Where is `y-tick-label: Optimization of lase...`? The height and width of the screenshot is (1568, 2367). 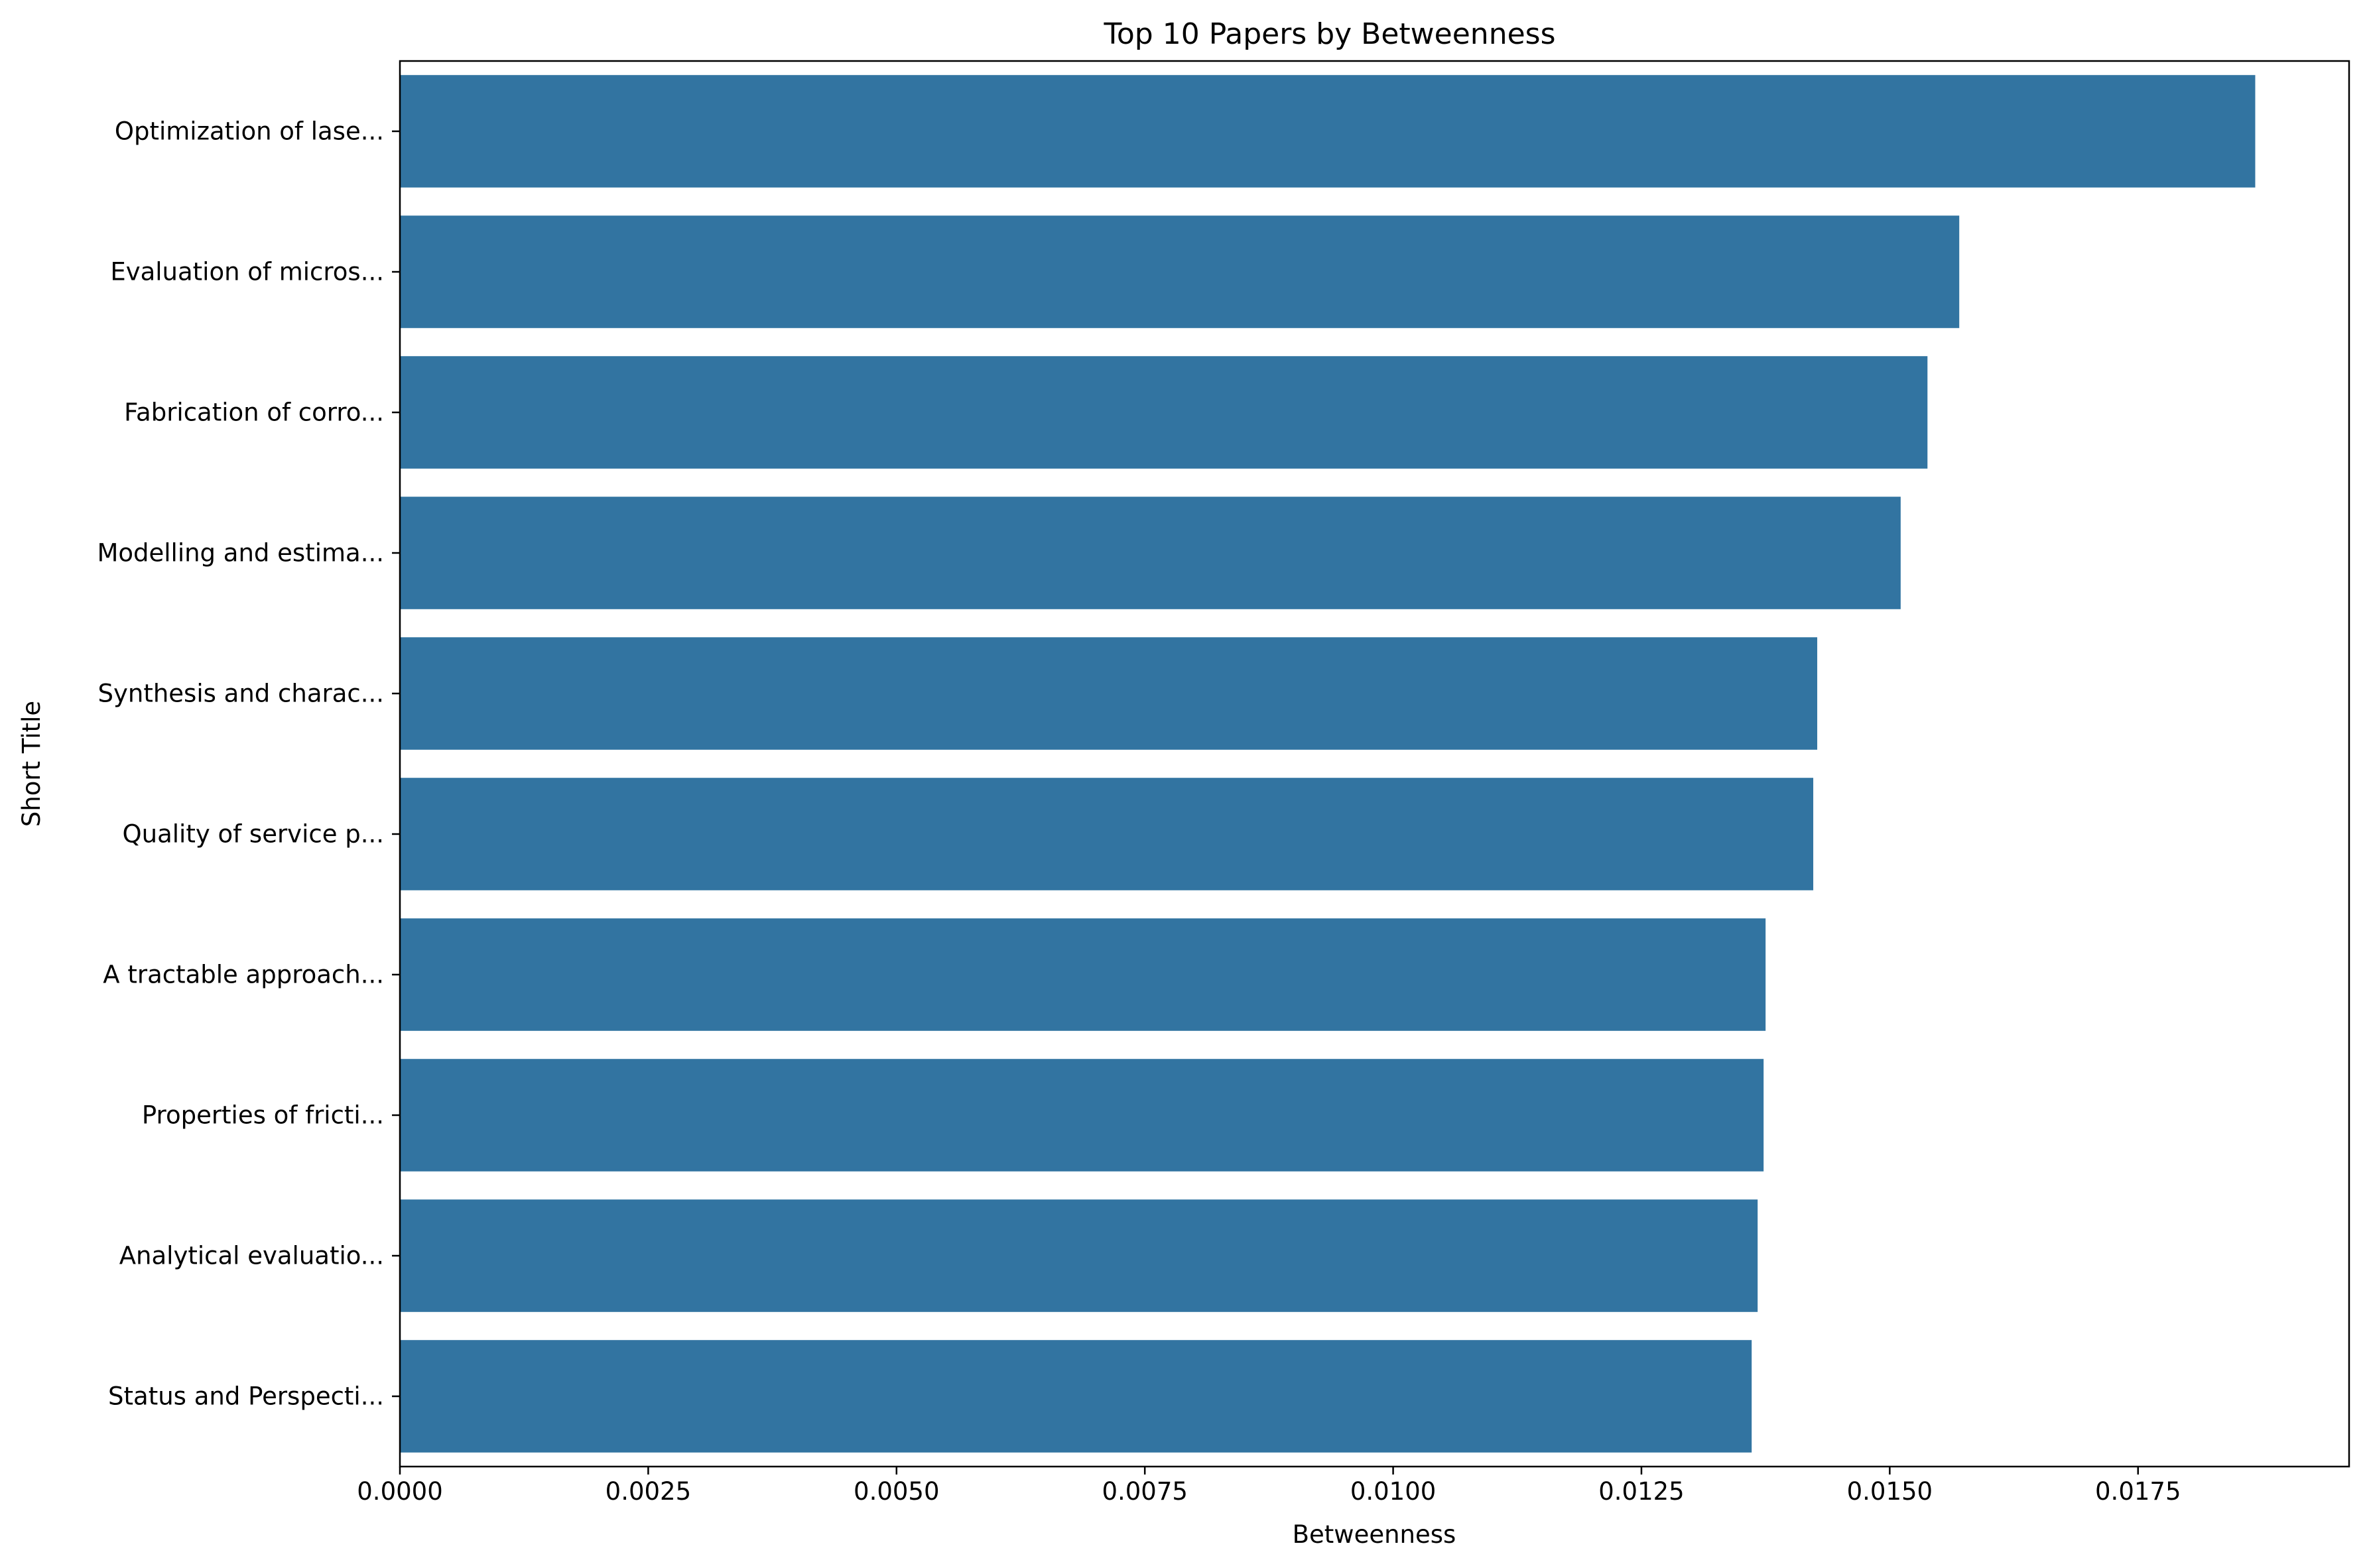
y-tick-label: Optimization of lase... is located at coordinates (249, 131).